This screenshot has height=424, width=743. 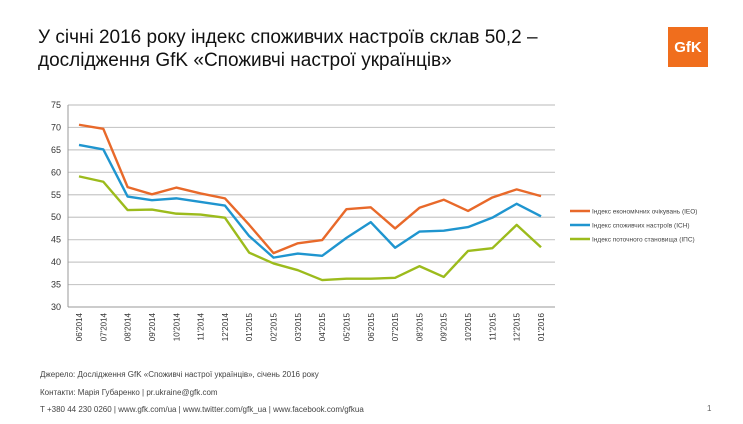 What do you see at coordinates (56, 285) in the screenshot?
I see `y-tick-label: 35` at bounding box center [56, 285].